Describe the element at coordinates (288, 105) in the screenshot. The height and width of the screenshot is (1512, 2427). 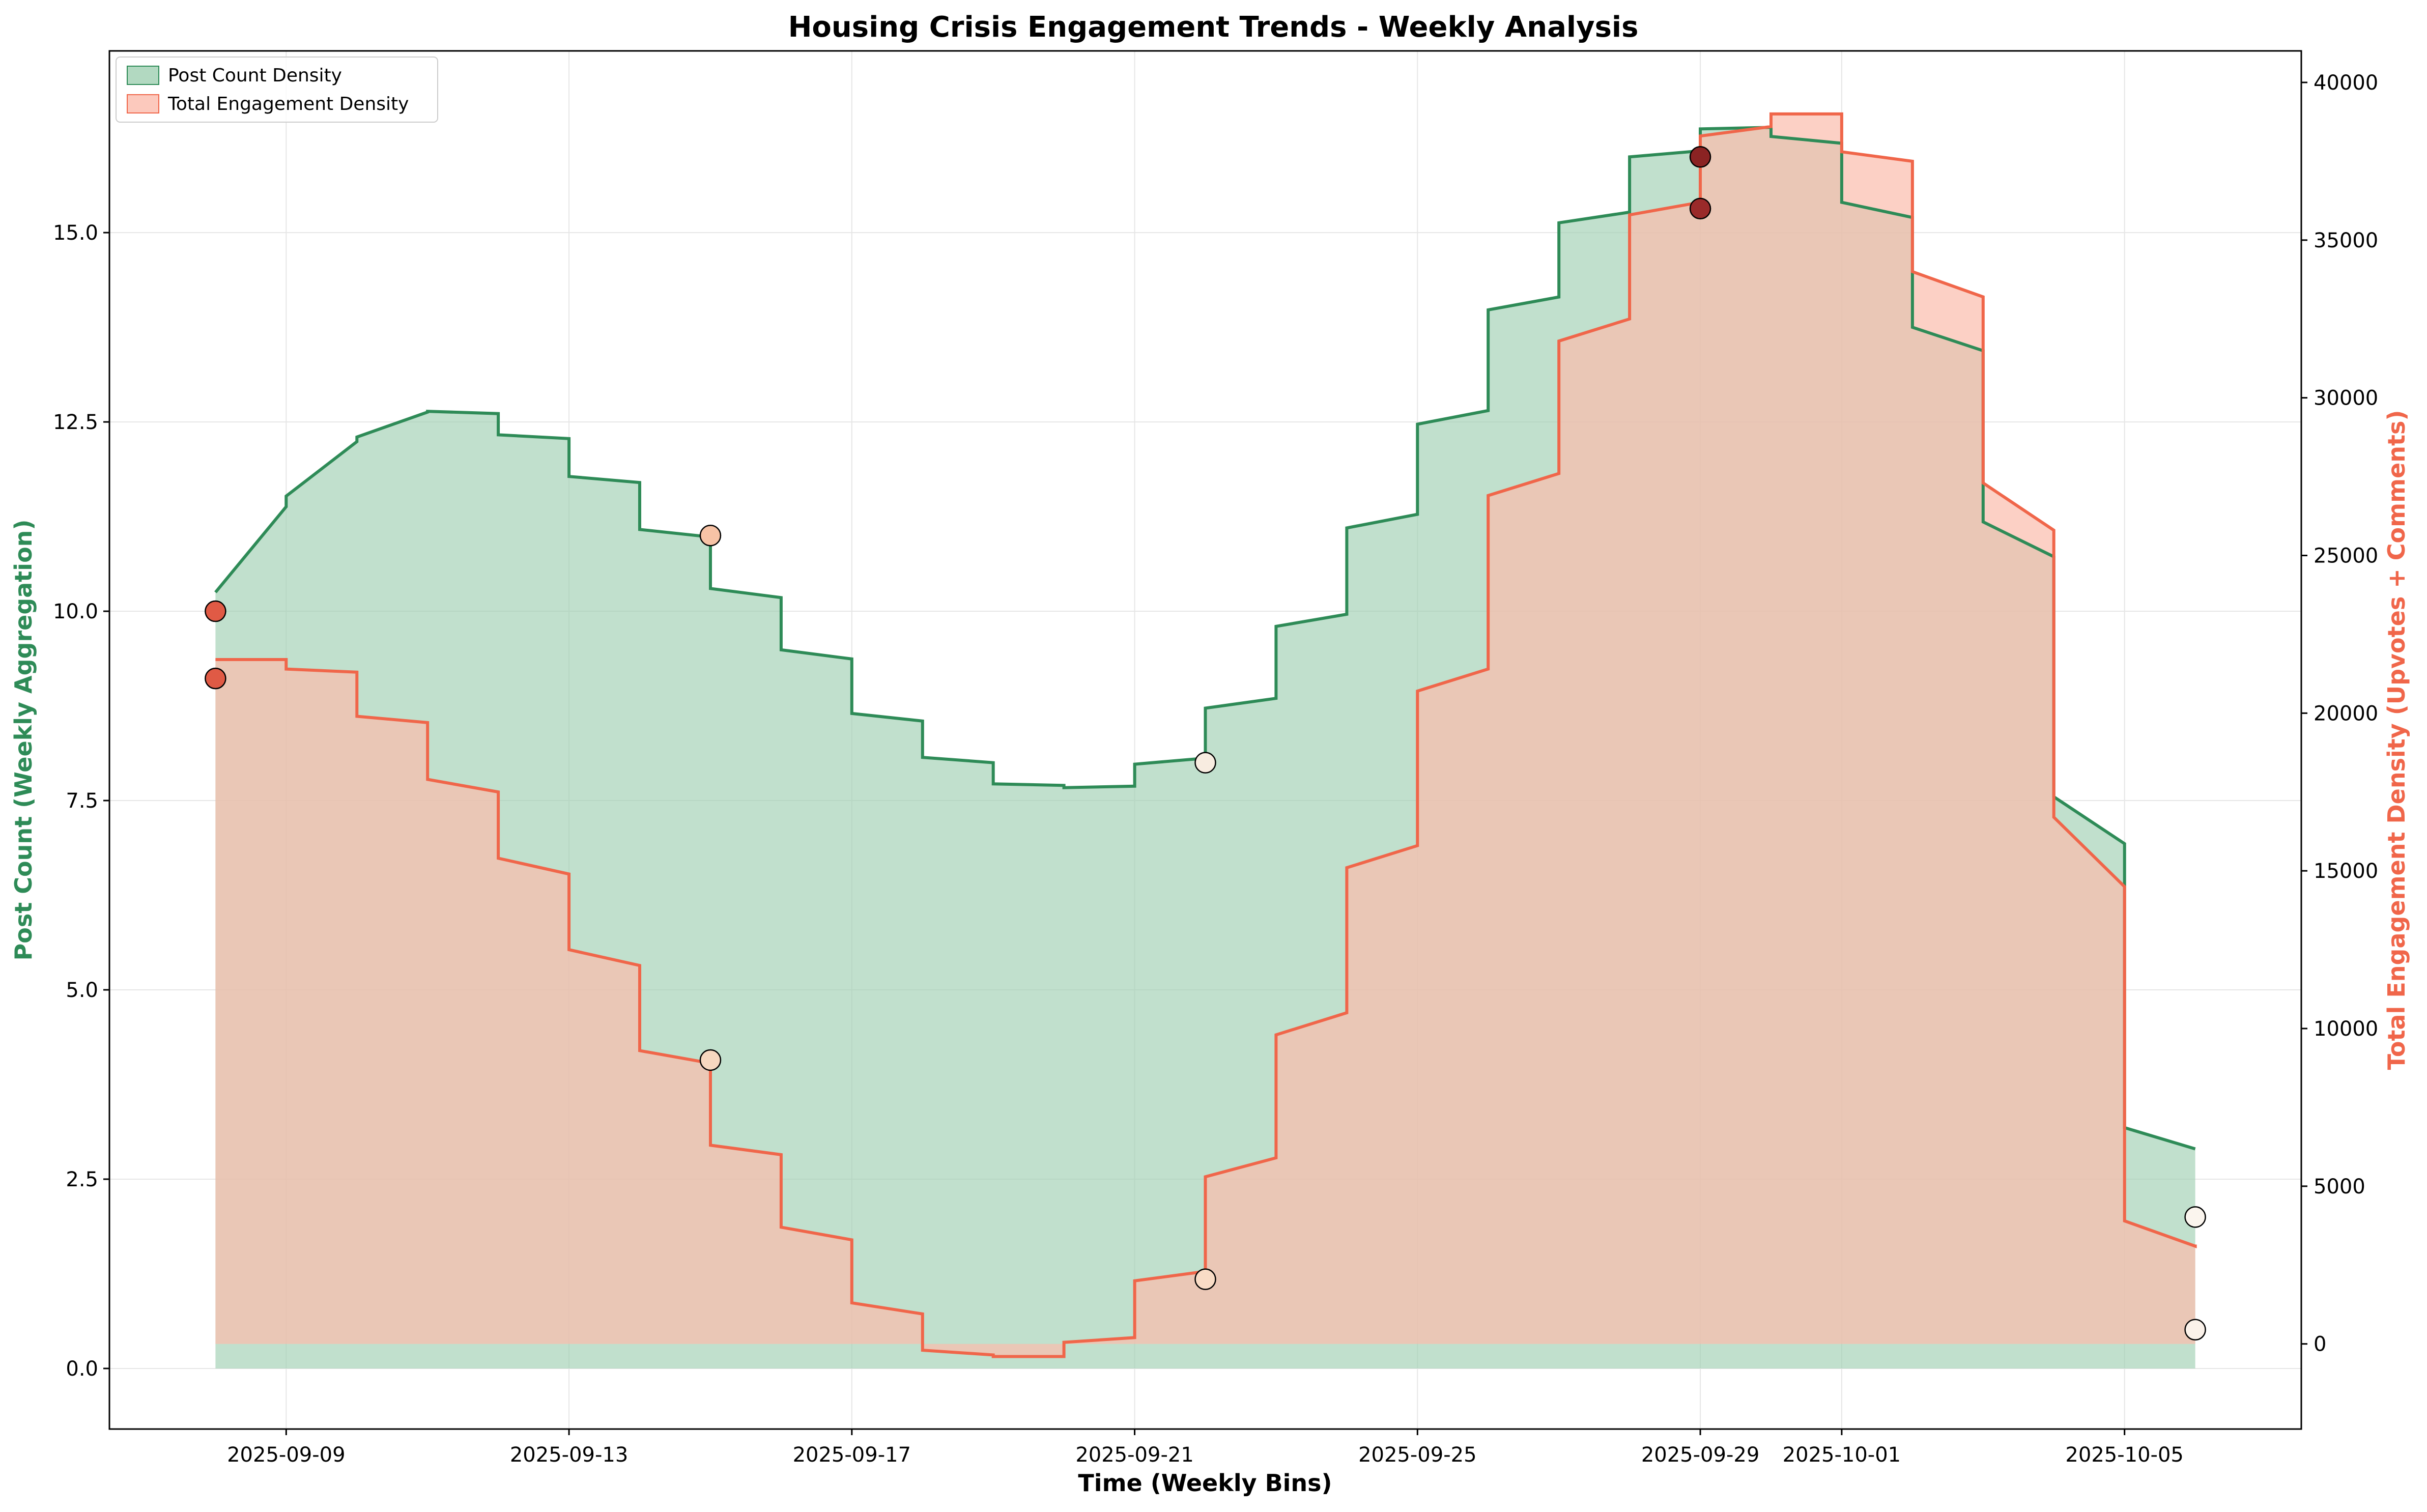
I see `legend-label-engagement: Total Engagement Density` at that location.